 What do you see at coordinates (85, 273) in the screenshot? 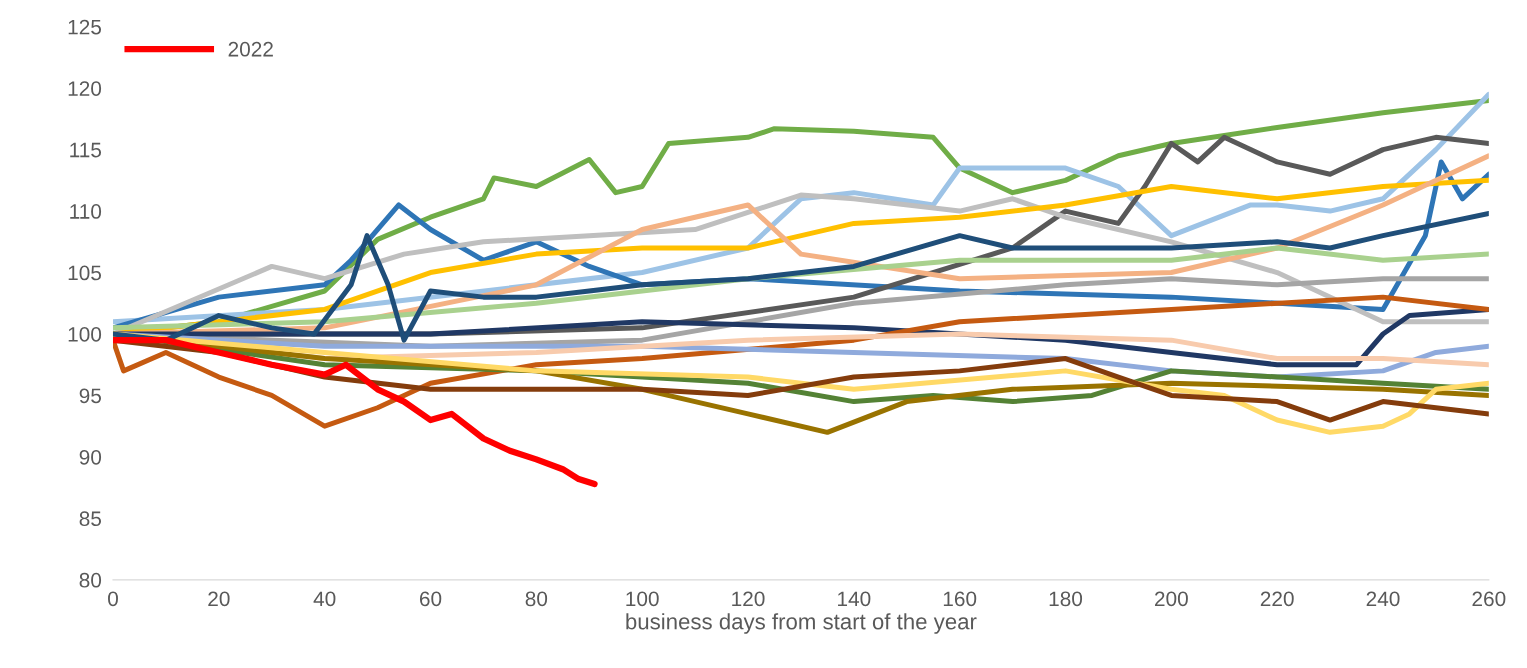
I see `y-tick-label: 105` at bounding box center [85, 273].